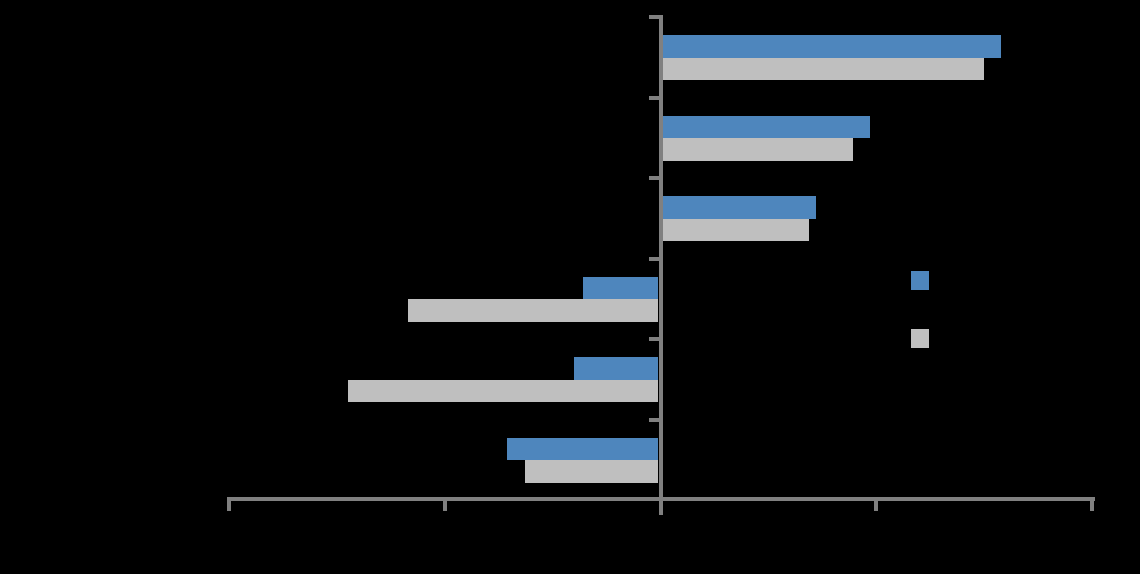 This screenshot has width=1140, height=574. I want to click on bar-series1-cat6, so click(583, 448).